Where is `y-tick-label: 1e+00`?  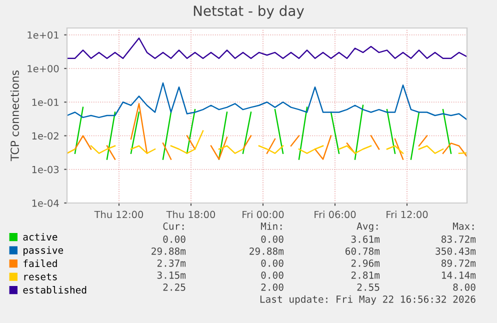
y-tick-label: 1e+00 is located at coordinates (43, 68).